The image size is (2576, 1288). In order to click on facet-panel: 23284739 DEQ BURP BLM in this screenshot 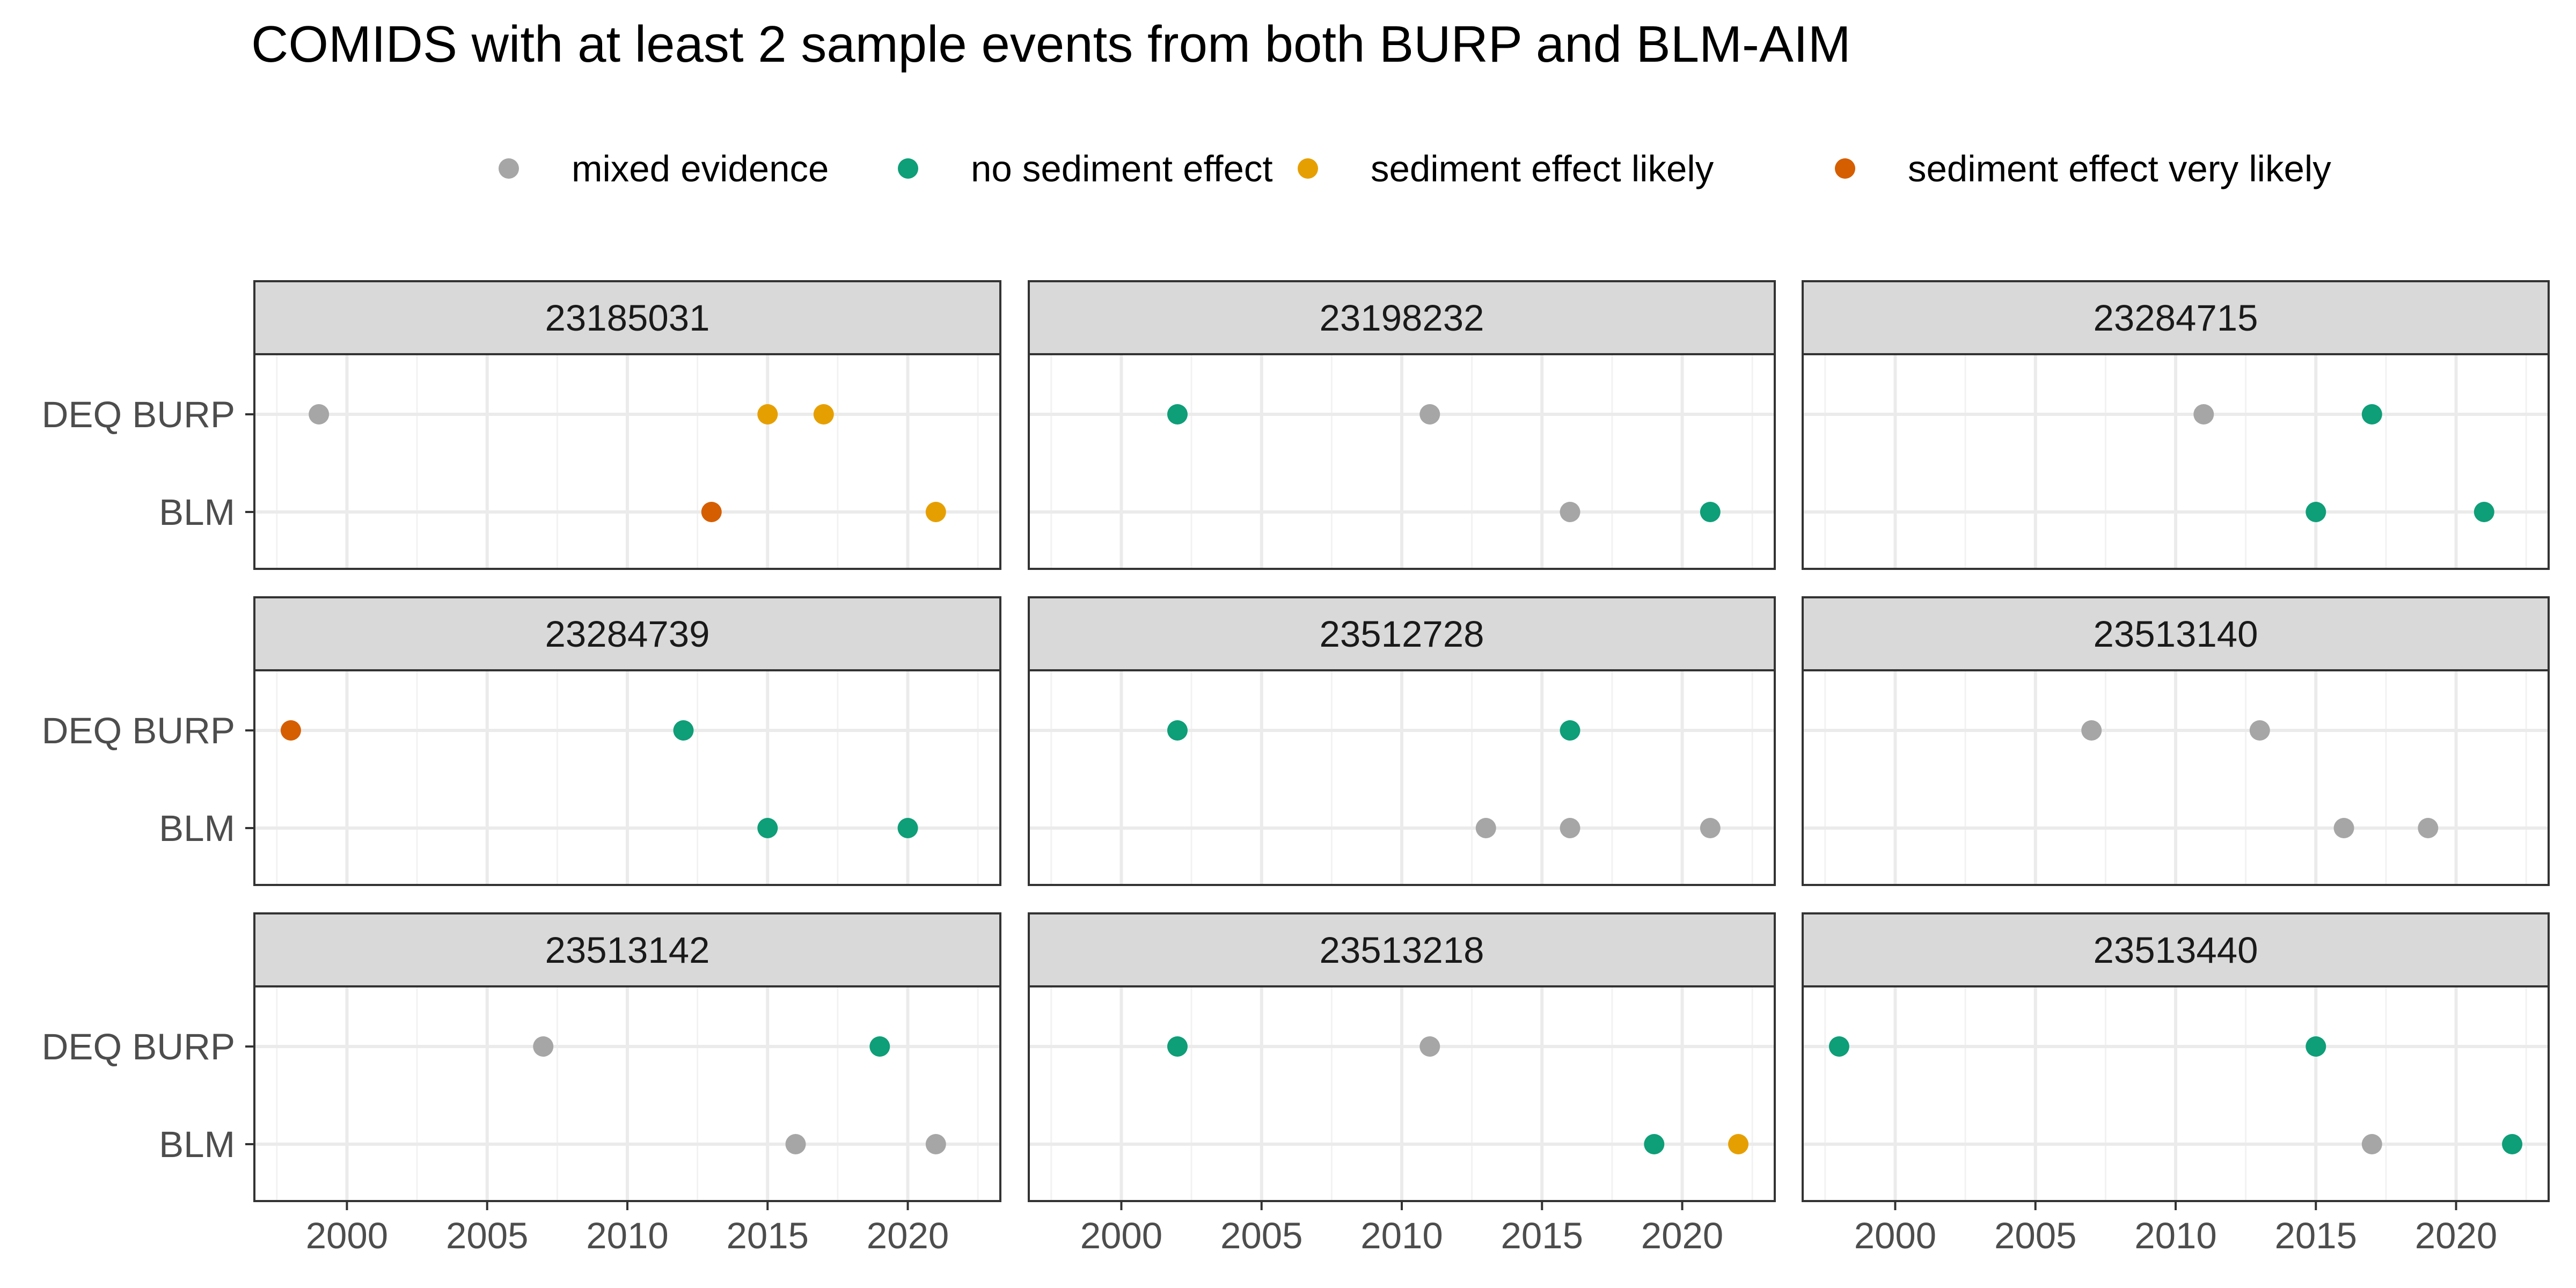, I will do `click(521, 741)`.